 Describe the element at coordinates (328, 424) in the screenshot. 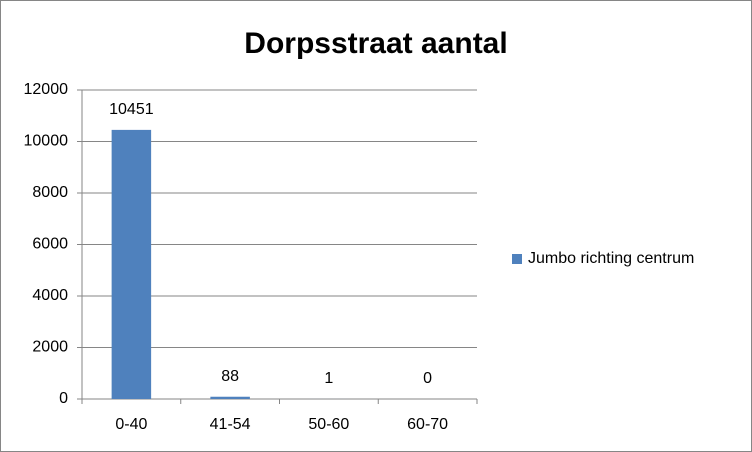

I see `x-tick-label: 50-60` at that location.